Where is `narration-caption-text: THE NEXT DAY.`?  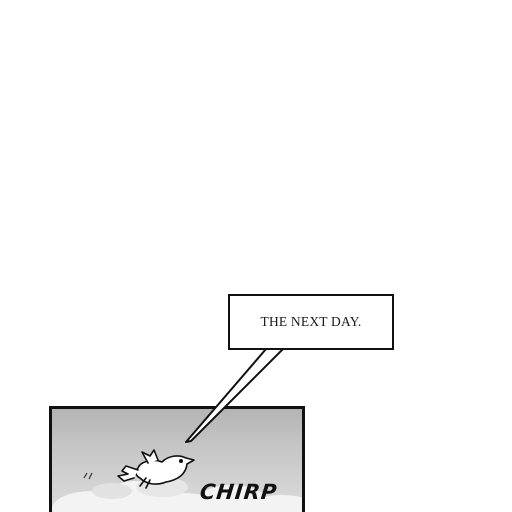
narration-caption-text: THE NEXT DAY. is located at coordinates (311, 321).